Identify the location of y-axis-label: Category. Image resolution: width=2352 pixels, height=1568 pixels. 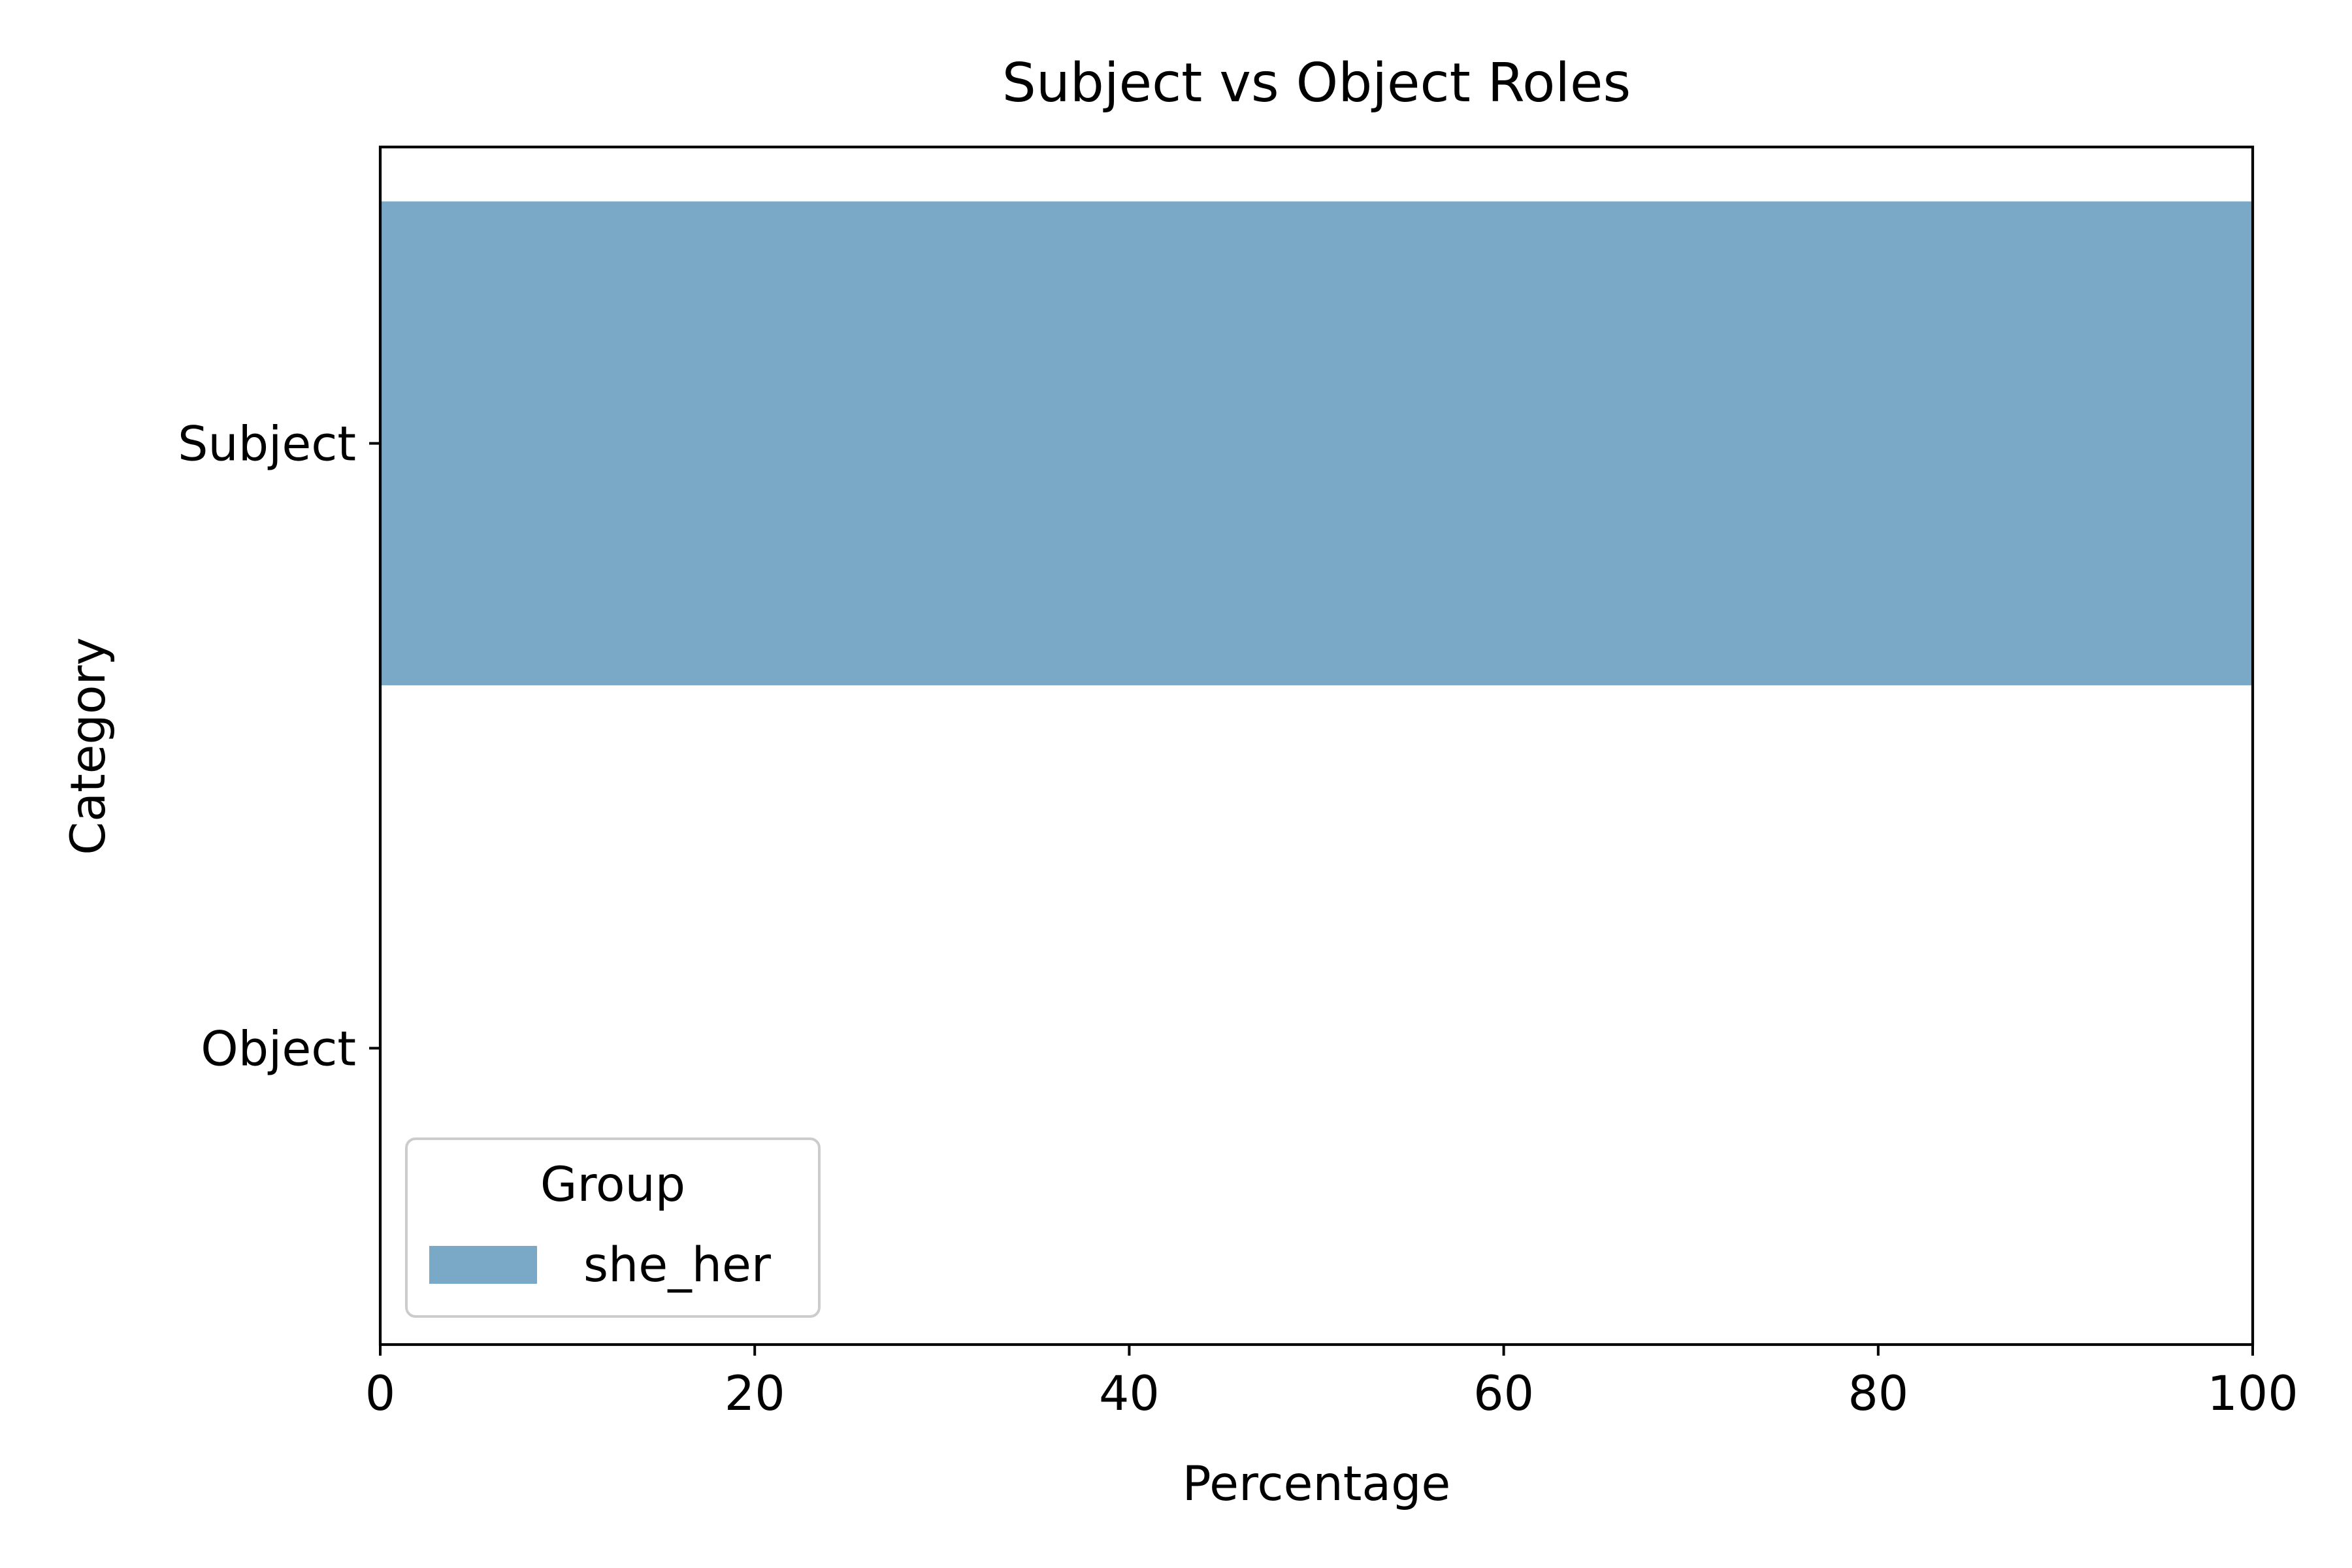
(88, 746).